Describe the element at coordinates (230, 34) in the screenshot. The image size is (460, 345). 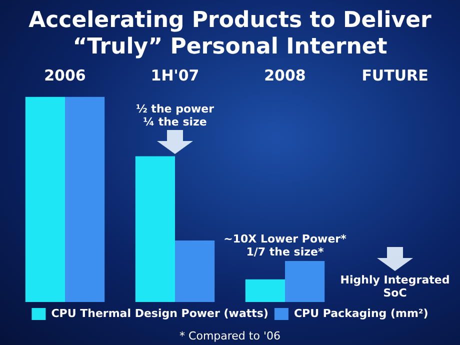
I see `chart-title: Accelerating Products to Deliver “Truly” Personal Internet` at that location.